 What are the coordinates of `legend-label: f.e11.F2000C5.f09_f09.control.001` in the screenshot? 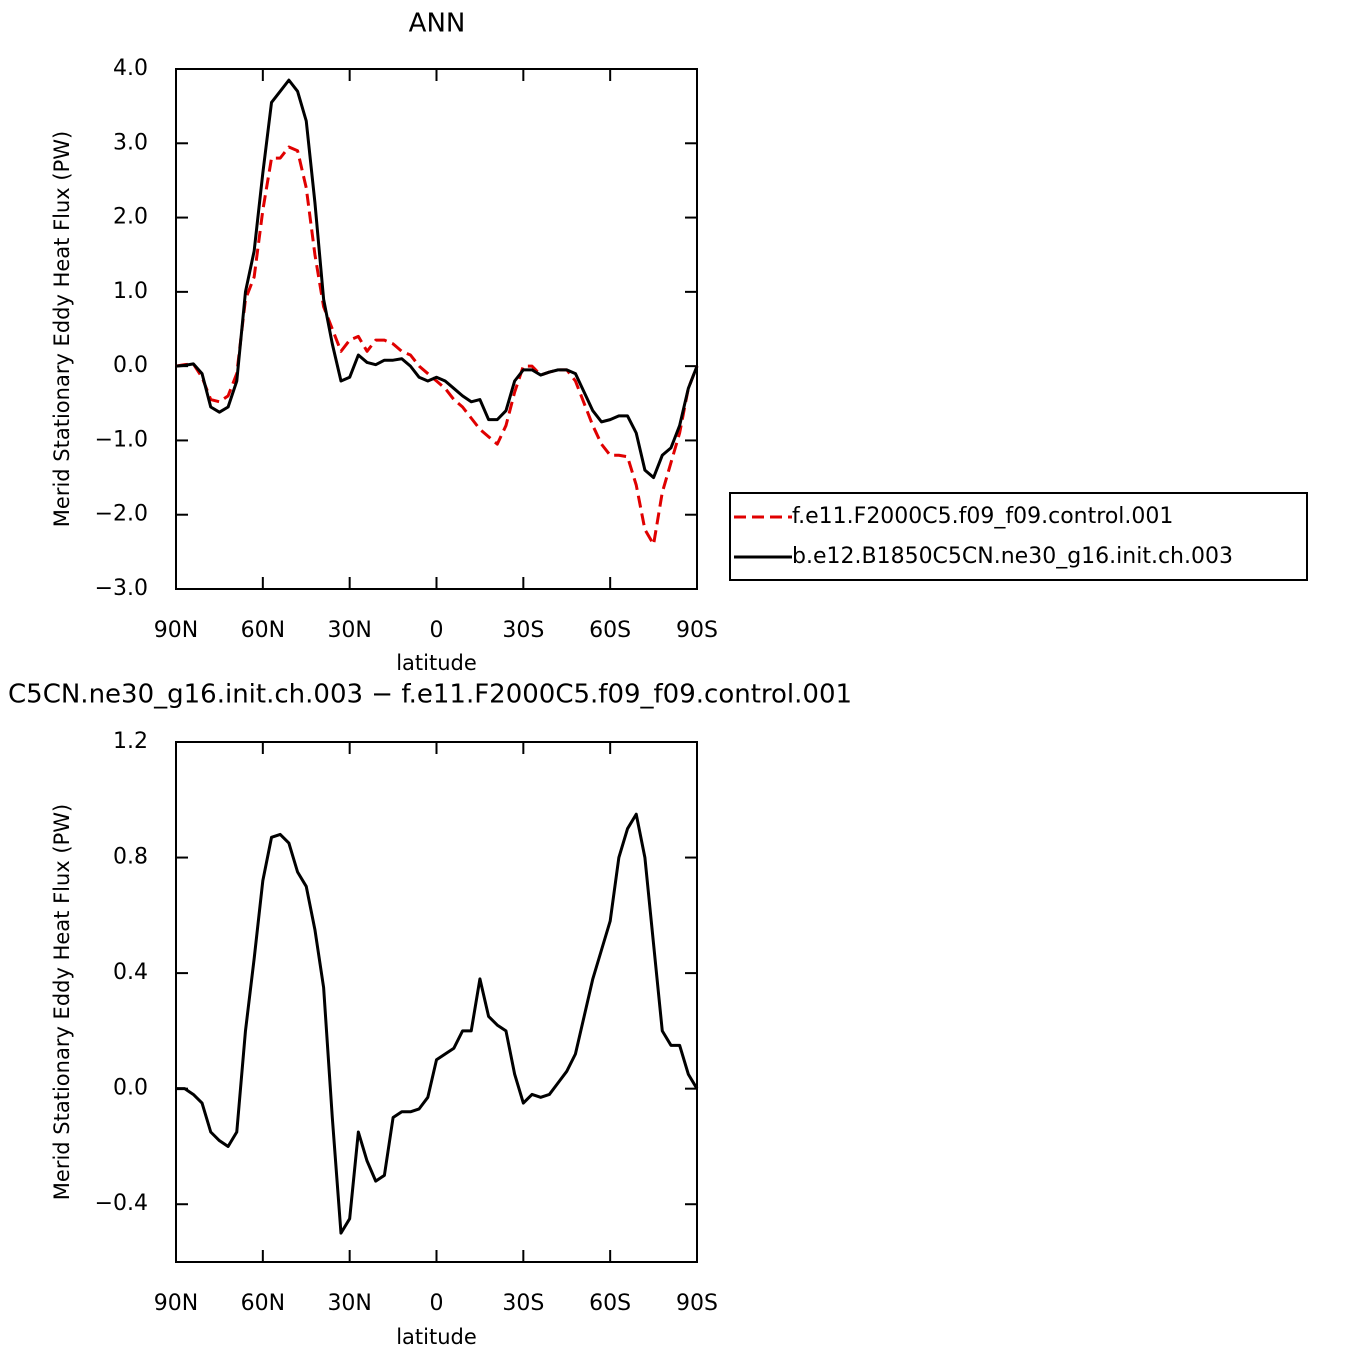 It's located at (982, 516).